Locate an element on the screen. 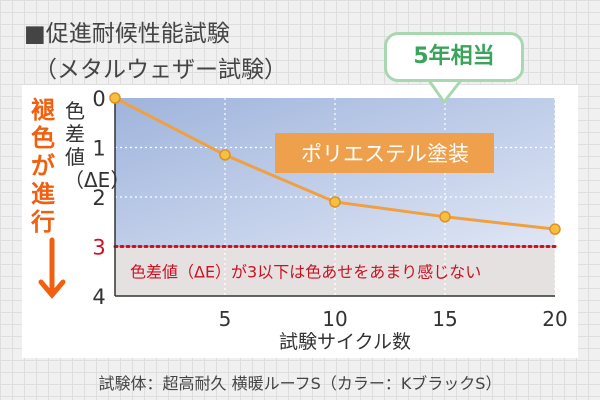 The image size is (600, 400). fading-label: 褪色が進行 is located at coordinates (43, 166).